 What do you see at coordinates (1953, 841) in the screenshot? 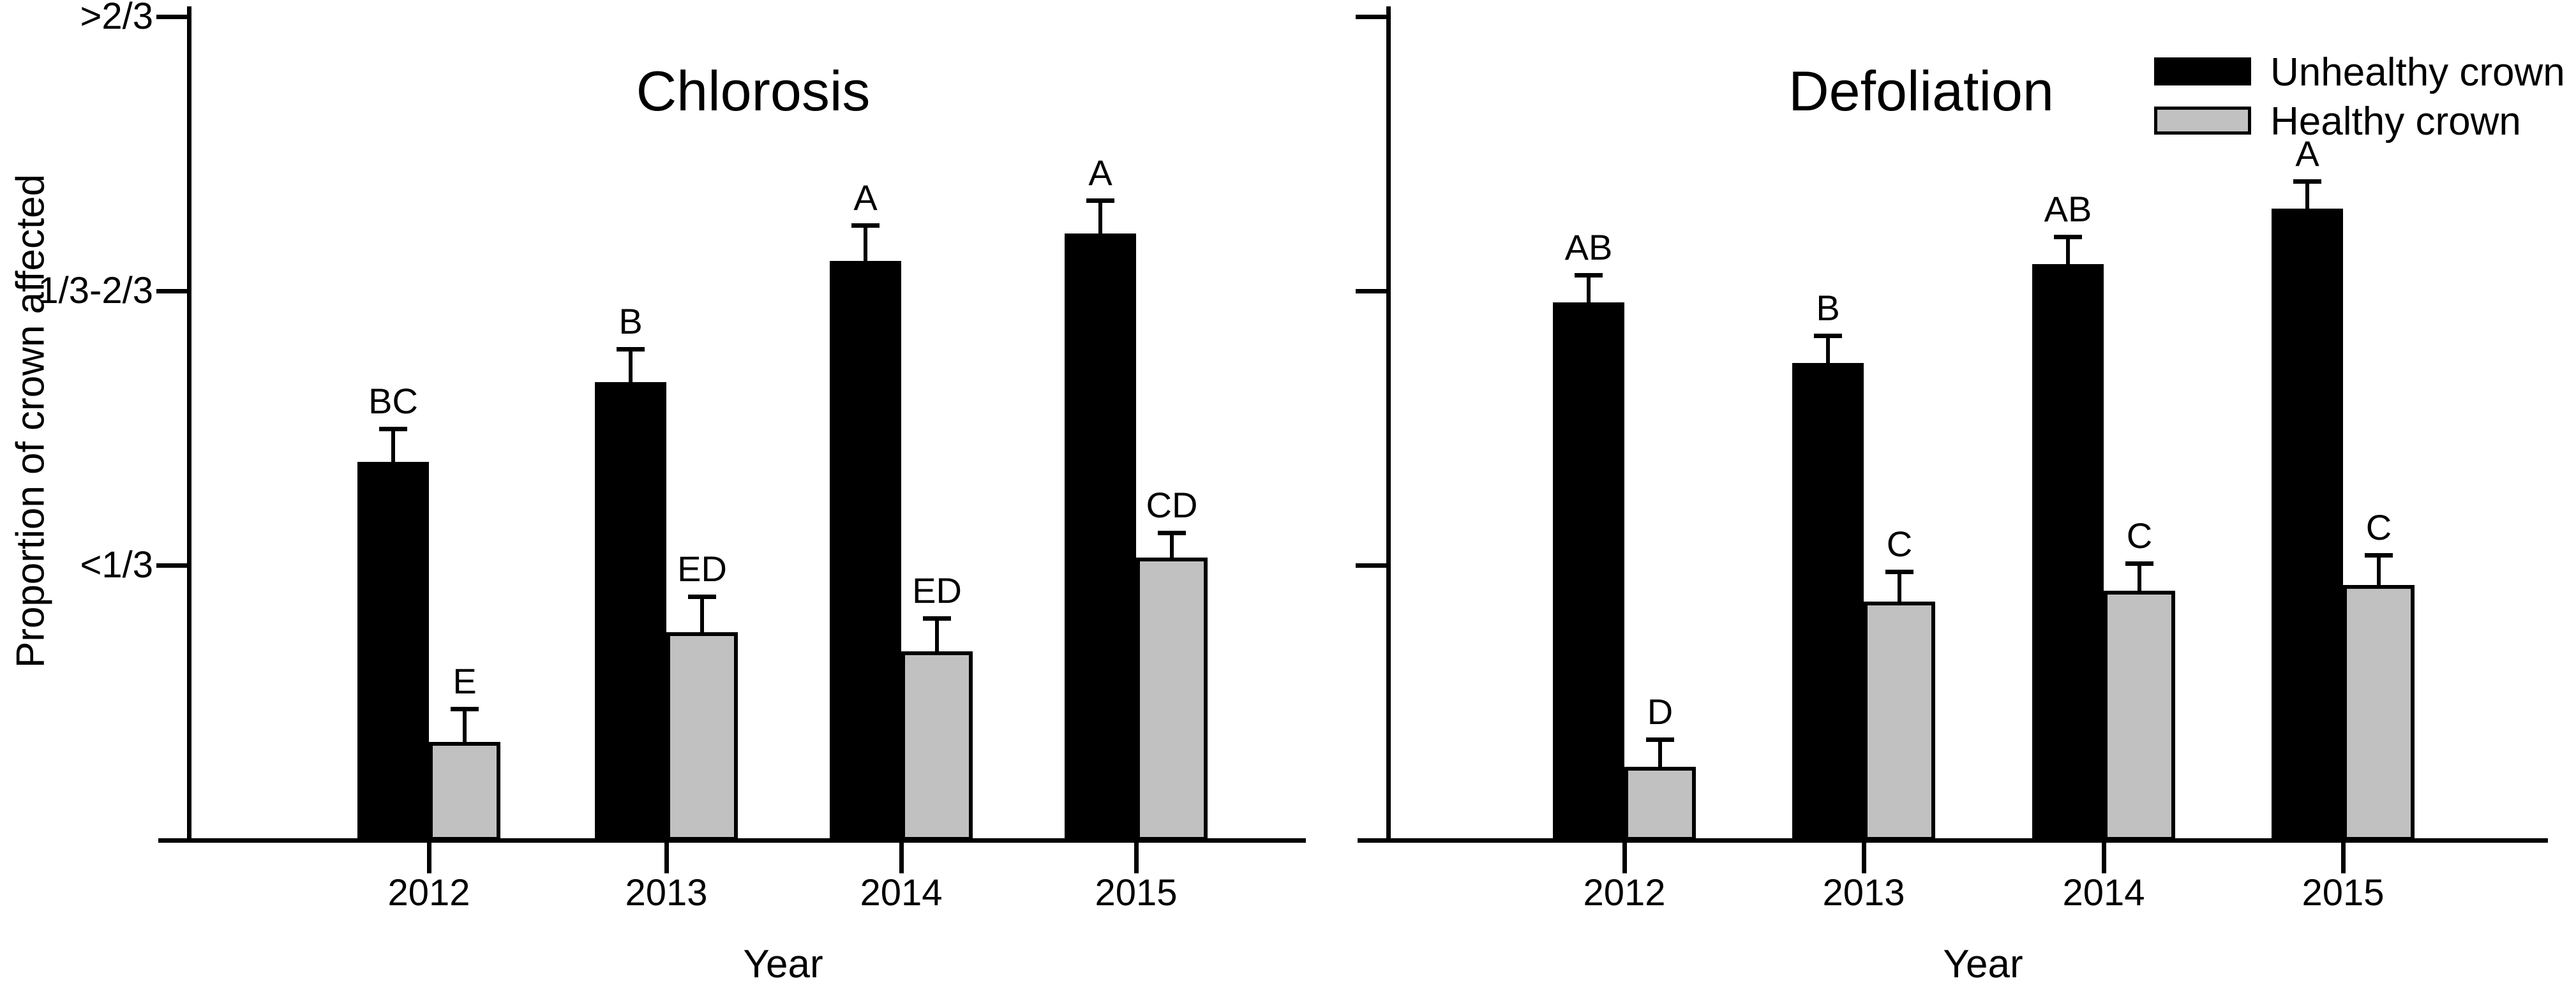
I see `panel2-x-axis-line` at bounding box center [1953, 841].